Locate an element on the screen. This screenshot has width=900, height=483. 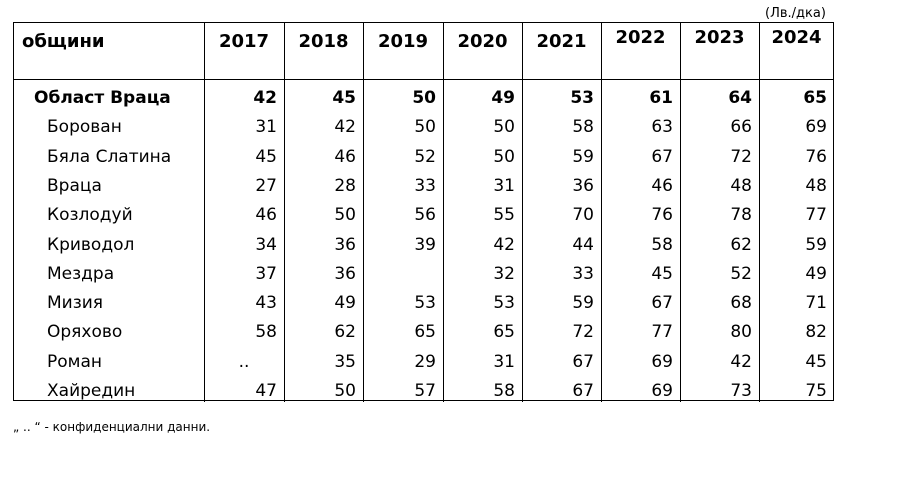
value-cell: 55 is located at coordinates (504, 215).